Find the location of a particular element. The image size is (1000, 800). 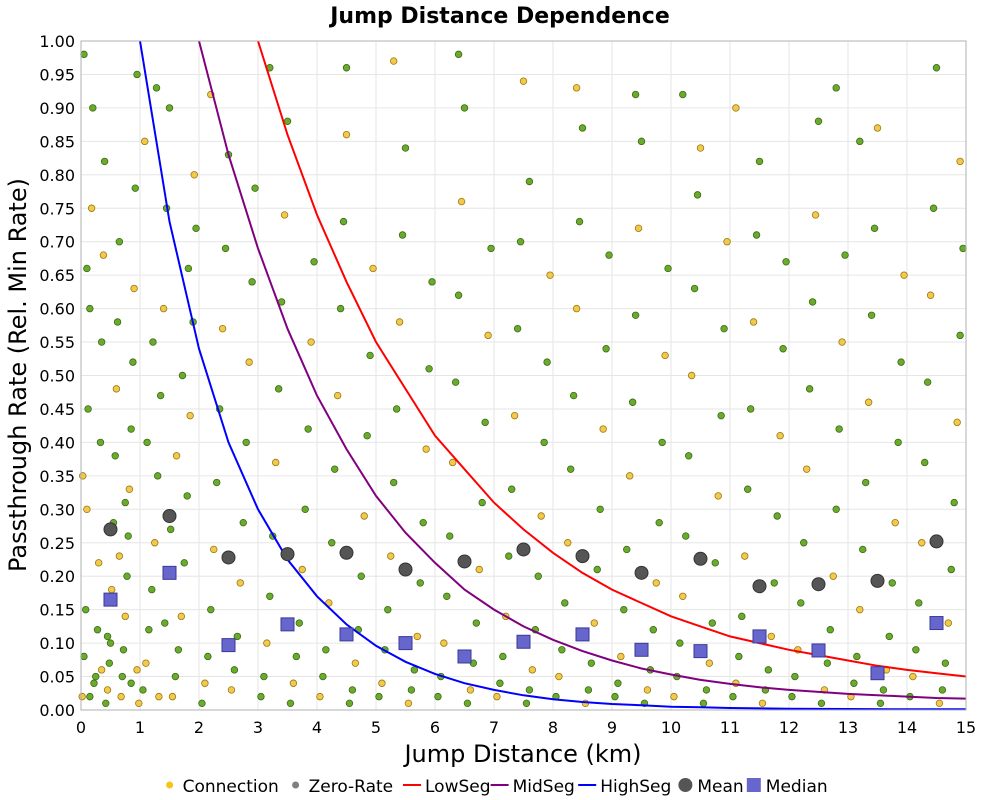

x-tick-label: 11 is located at coordinates (730, 727).